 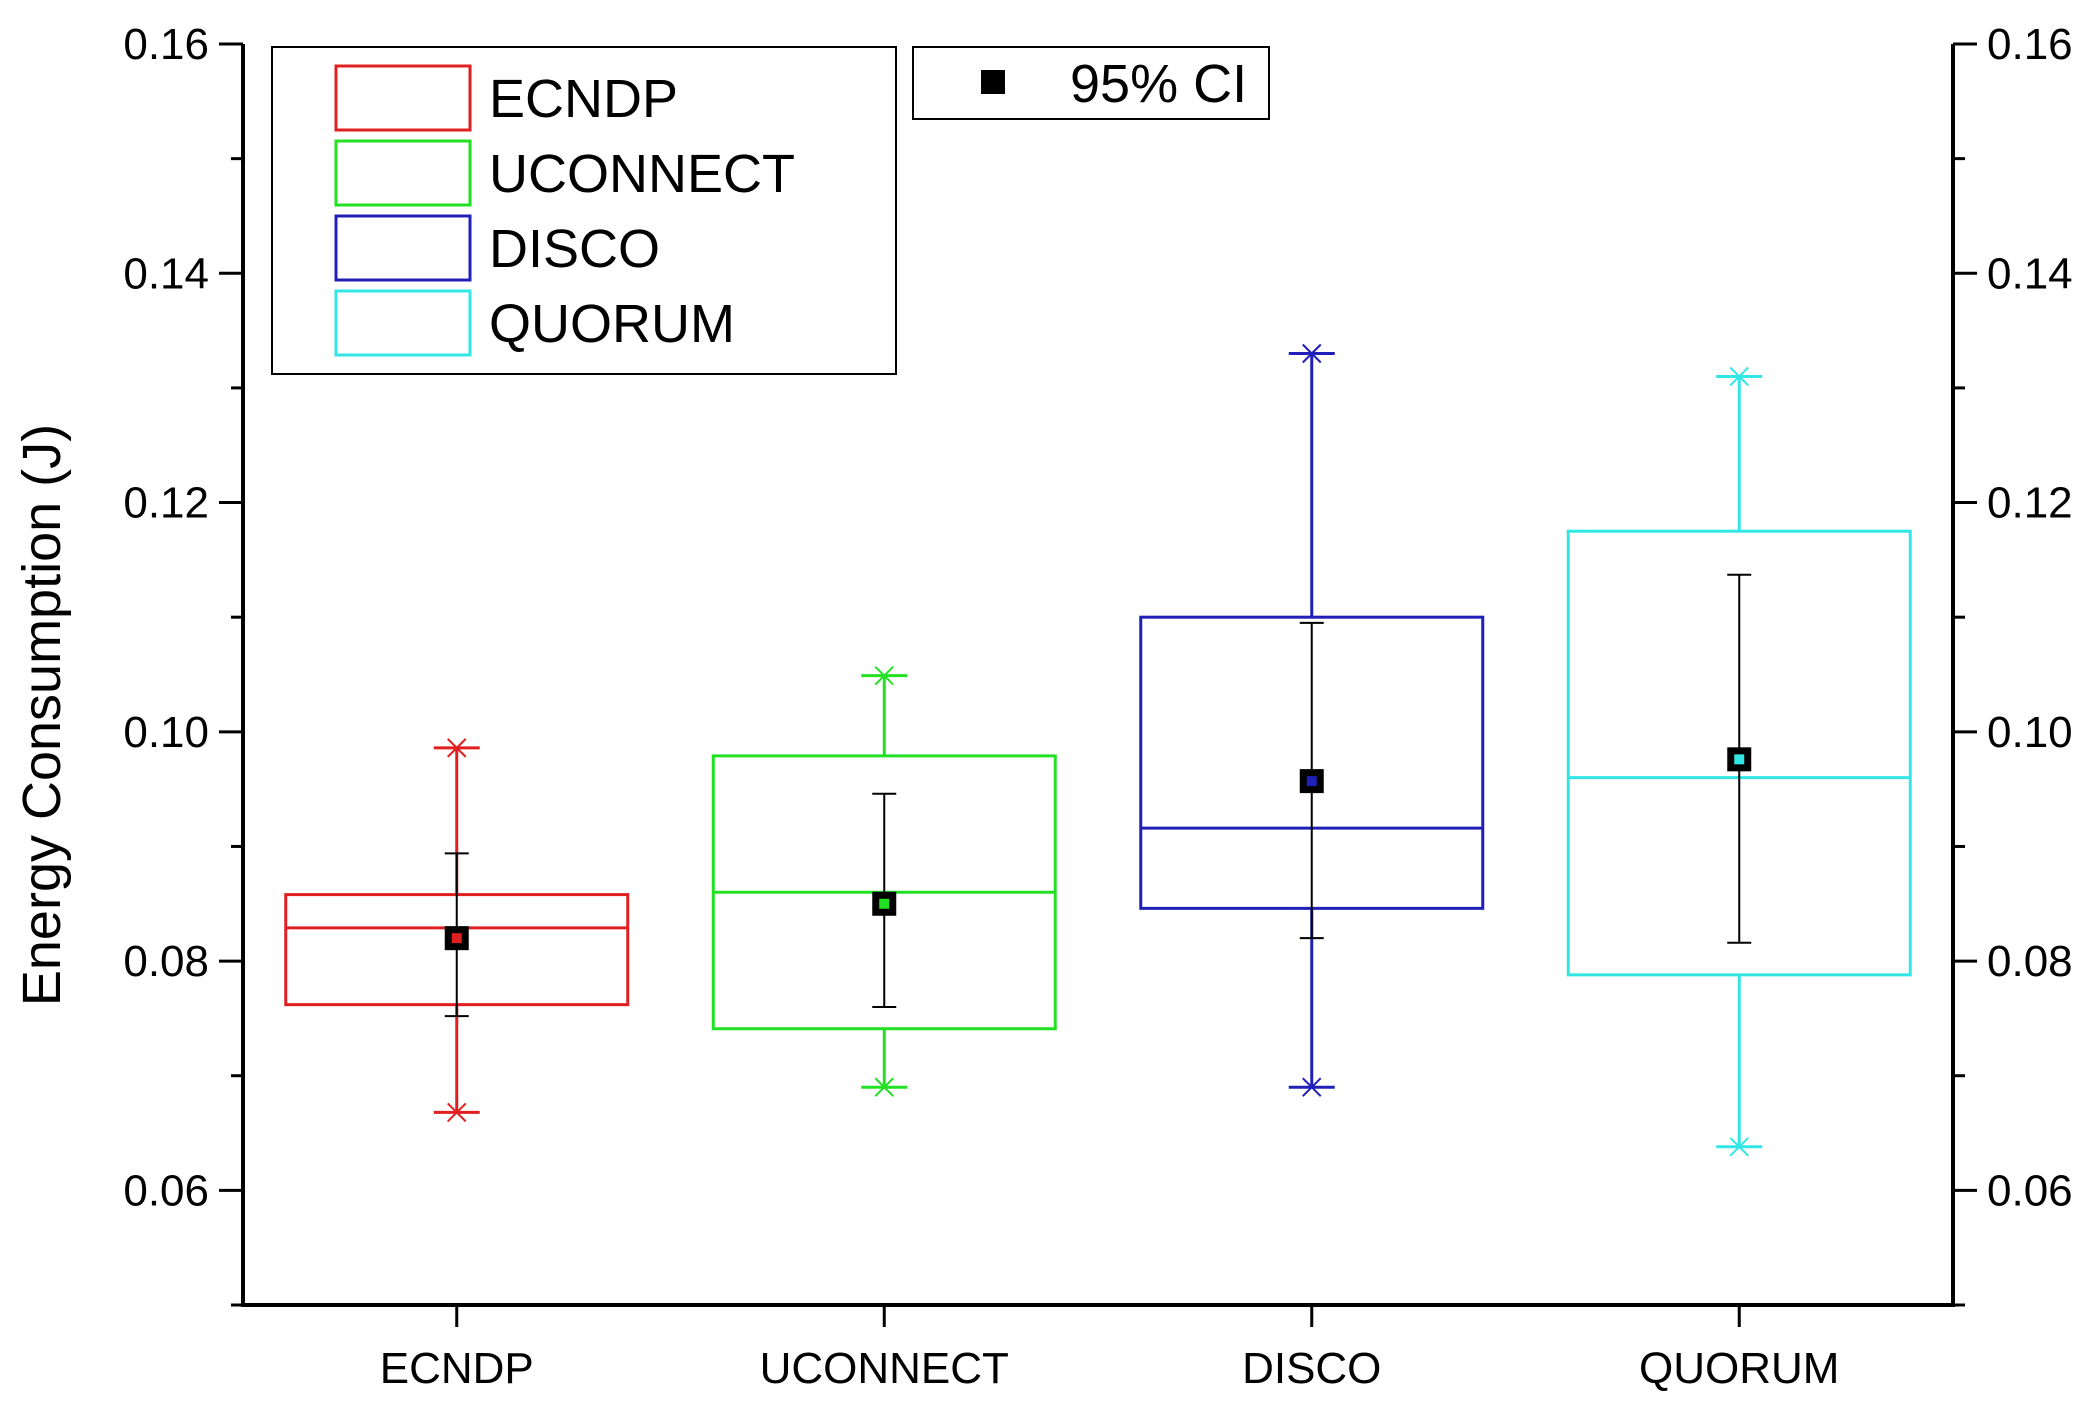 I want to click on series-legend: ECNDP UCONNECT DISCO QUORUM, so click(x=584, y=210).